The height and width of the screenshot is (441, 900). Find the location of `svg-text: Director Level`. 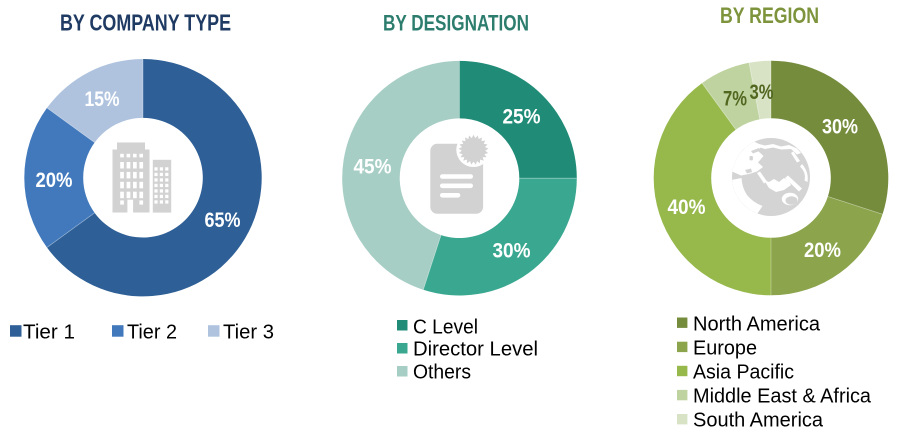

svg-text: Director Level is located at coordinates (475, 350).